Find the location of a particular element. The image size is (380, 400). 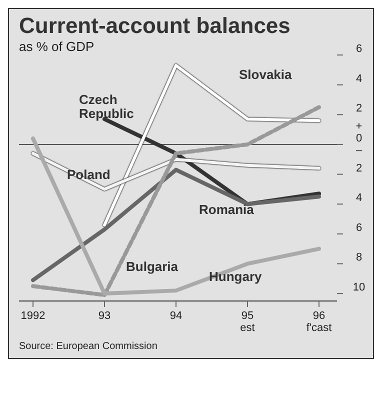

x-tick-label: 1992 is located at coordinates (33, 316).